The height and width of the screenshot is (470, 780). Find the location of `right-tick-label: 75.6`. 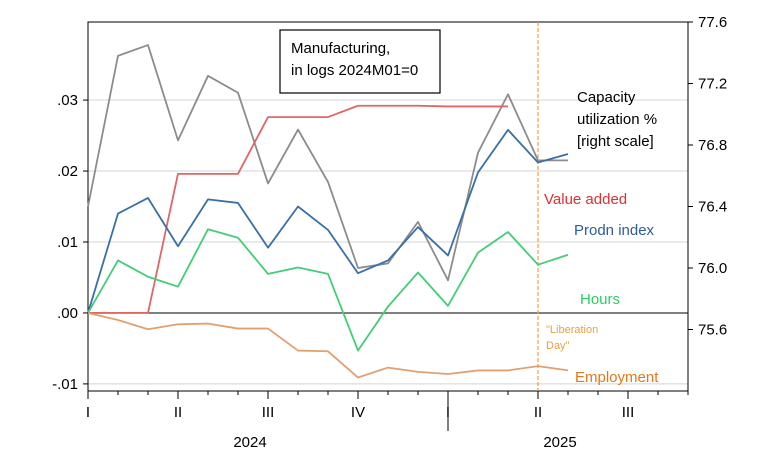

right-tick-label: 75.6 is located at coordinates (712, 330).